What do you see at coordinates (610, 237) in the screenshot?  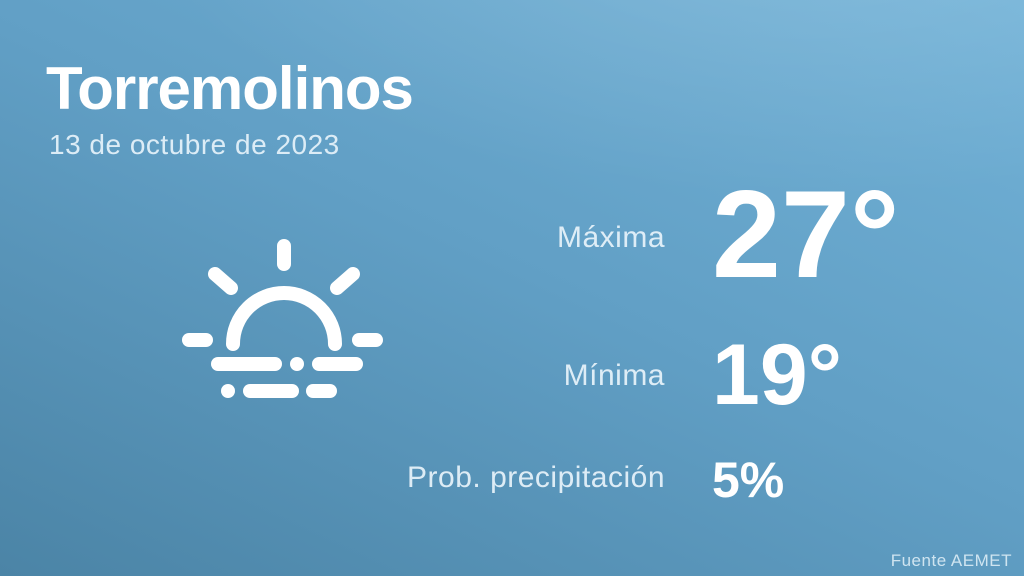 I see `max-temp-label: Máxima` at bounding box center [610, 237].